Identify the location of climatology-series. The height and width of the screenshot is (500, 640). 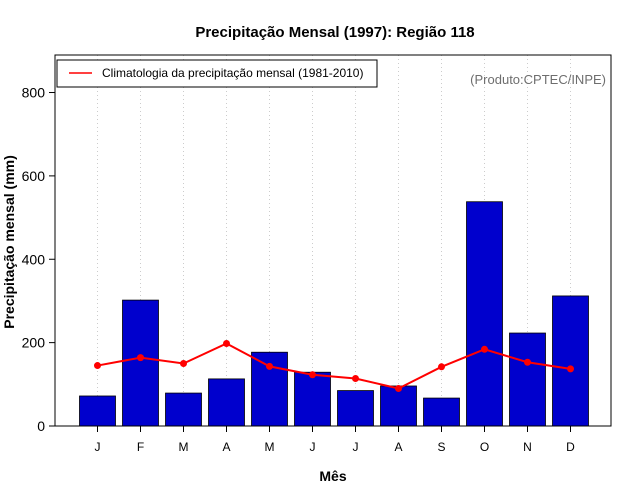
(334, 365).